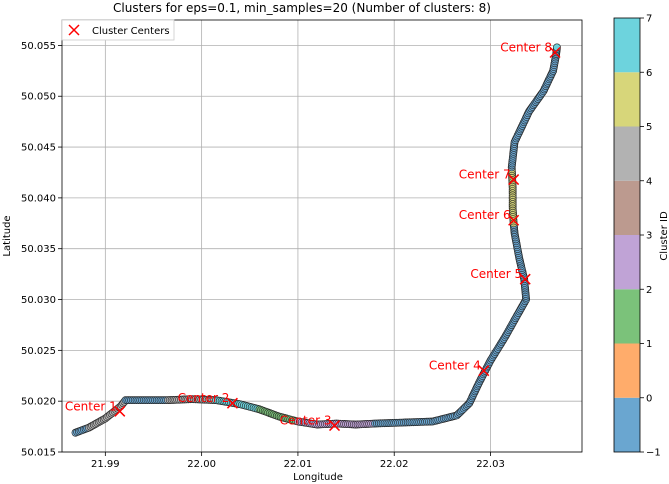 The height and width of the screenshot is (484, 669). I want to click on center-label: Center 4, so click(455, 366).